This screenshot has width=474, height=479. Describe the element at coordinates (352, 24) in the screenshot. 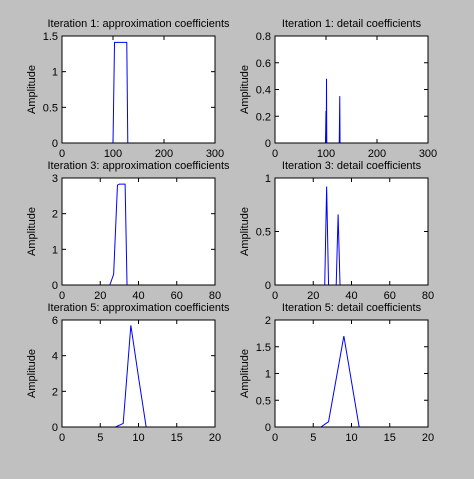

I see `chart-title: Iteration 1: detail coefficients` at that location.